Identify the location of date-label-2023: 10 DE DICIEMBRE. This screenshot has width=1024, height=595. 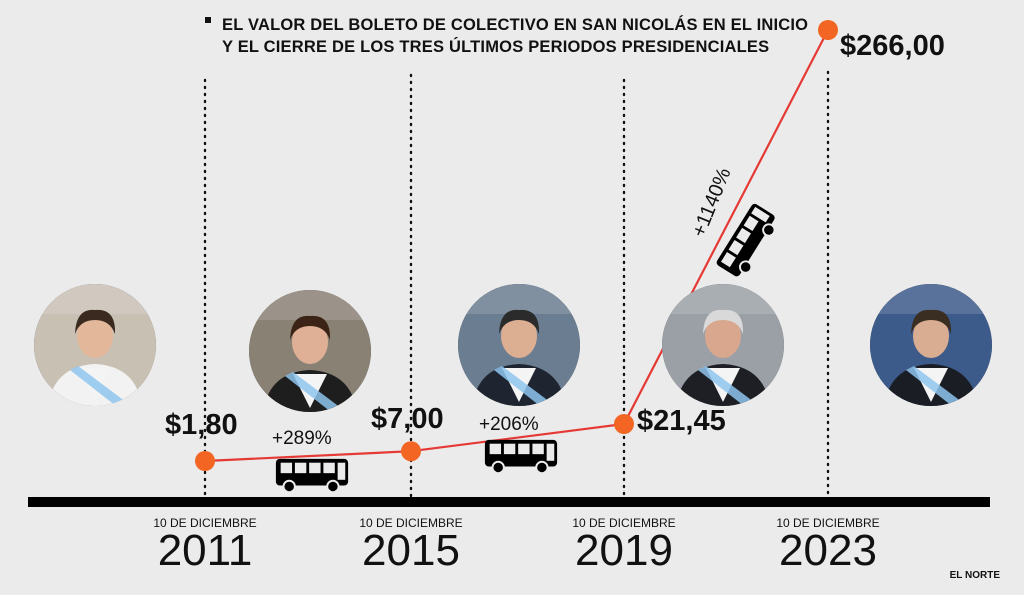
(828, 523).